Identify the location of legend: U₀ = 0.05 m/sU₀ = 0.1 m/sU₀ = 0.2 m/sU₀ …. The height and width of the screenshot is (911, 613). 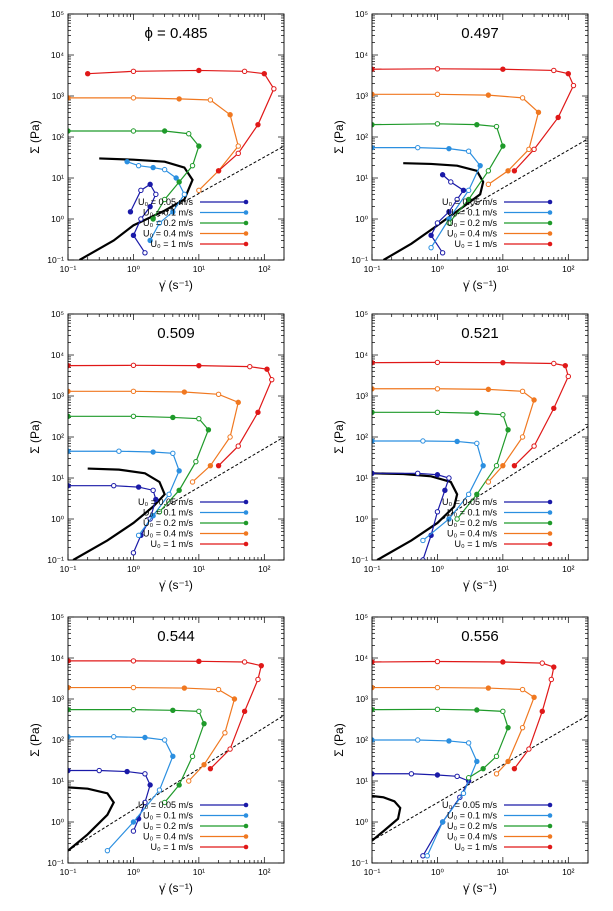
(497, 826).